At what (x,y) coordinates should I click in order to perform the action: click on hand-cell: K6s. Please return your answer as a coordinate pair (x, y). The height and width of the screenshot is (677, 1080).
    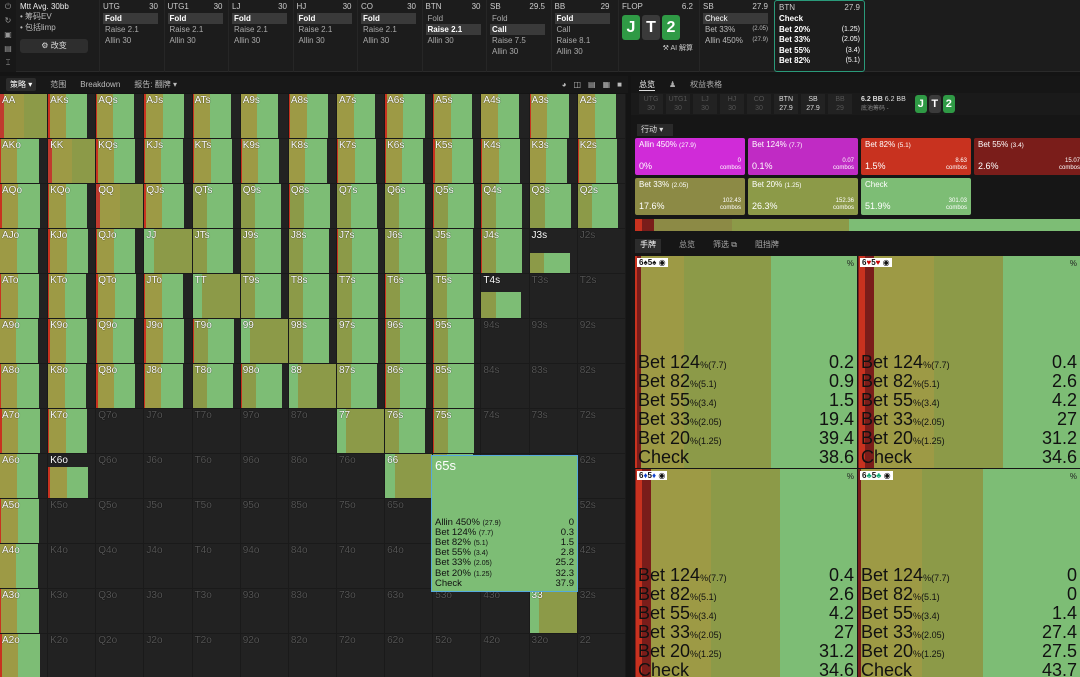
    Looking at the image, I should click on (409, 161).